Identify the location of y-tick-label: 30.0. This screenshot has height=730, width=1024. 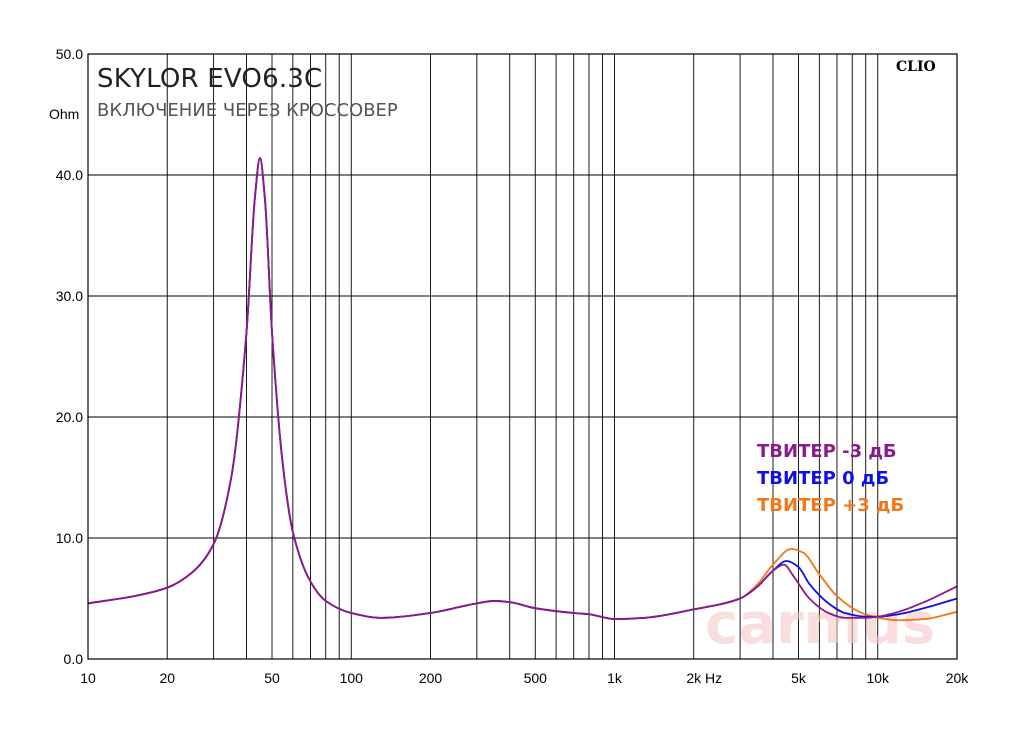
(69, 296).